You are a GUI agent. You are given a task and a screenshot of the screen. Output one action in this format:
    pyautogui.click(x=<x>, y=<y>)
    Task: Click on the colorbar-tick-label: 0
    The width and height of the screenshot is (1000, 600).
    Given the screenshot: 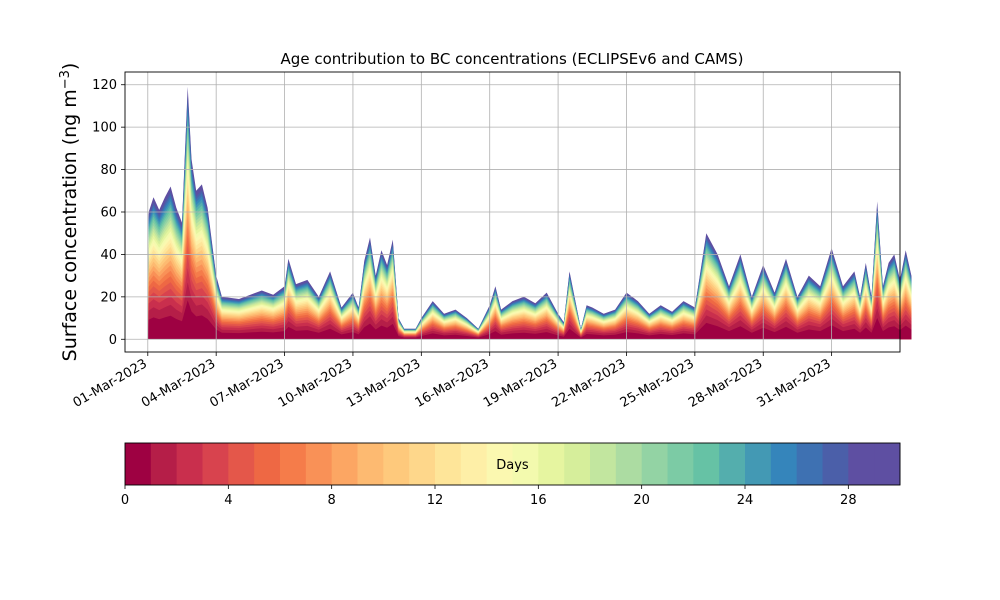 What is the action you would take?
    pyautogui.click(x=125, y=500)
    